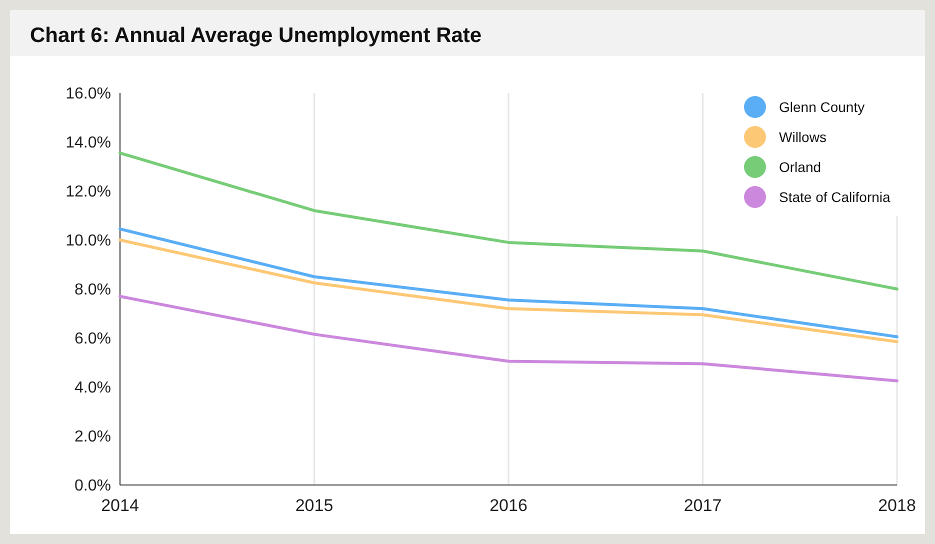  I want to click on y-tick-label: 10.0%, so click(88, 241).